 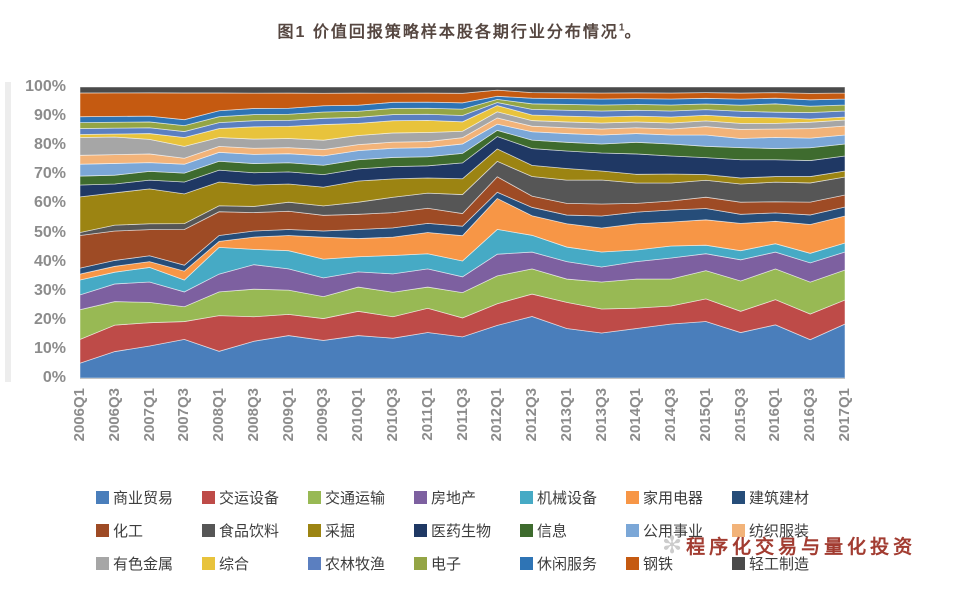 I want to click on legend-item: 有色金属, so click(x=149, y=563).